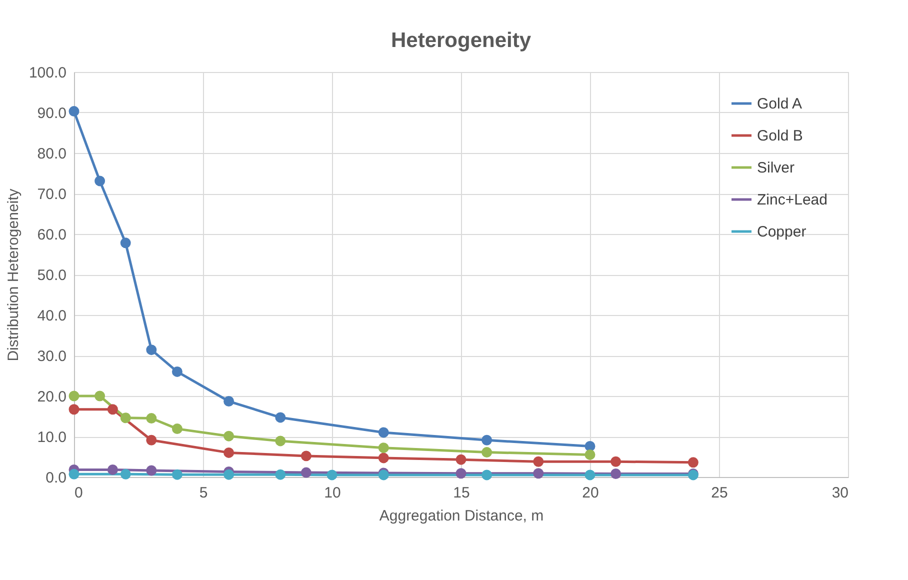  What do you see at coordinates (781, 232) in the screenshot?
I see `legend-label: Copper` at bounding box center [781, 232].